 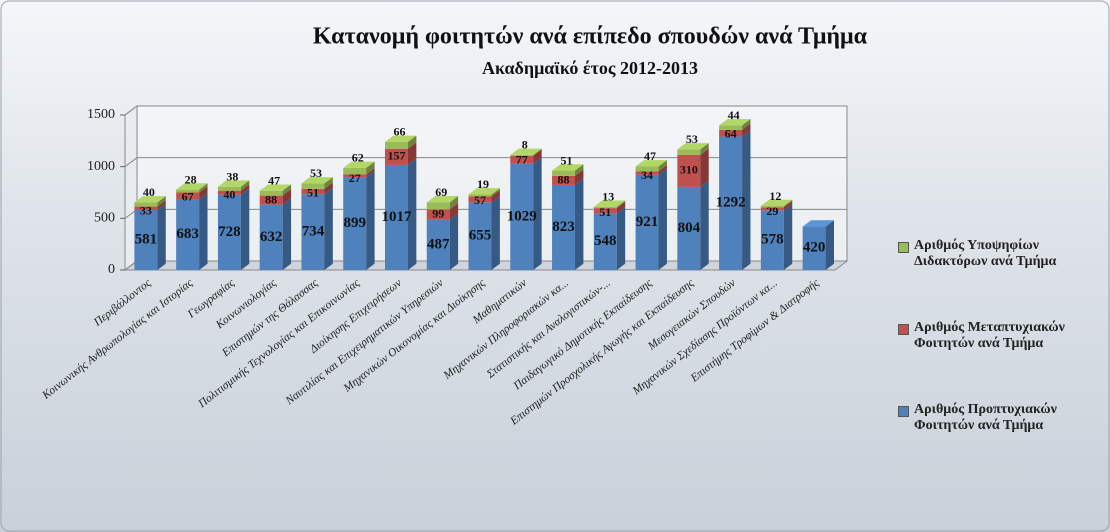 I want to click on value-label: 34, so click(x=647, y=175).